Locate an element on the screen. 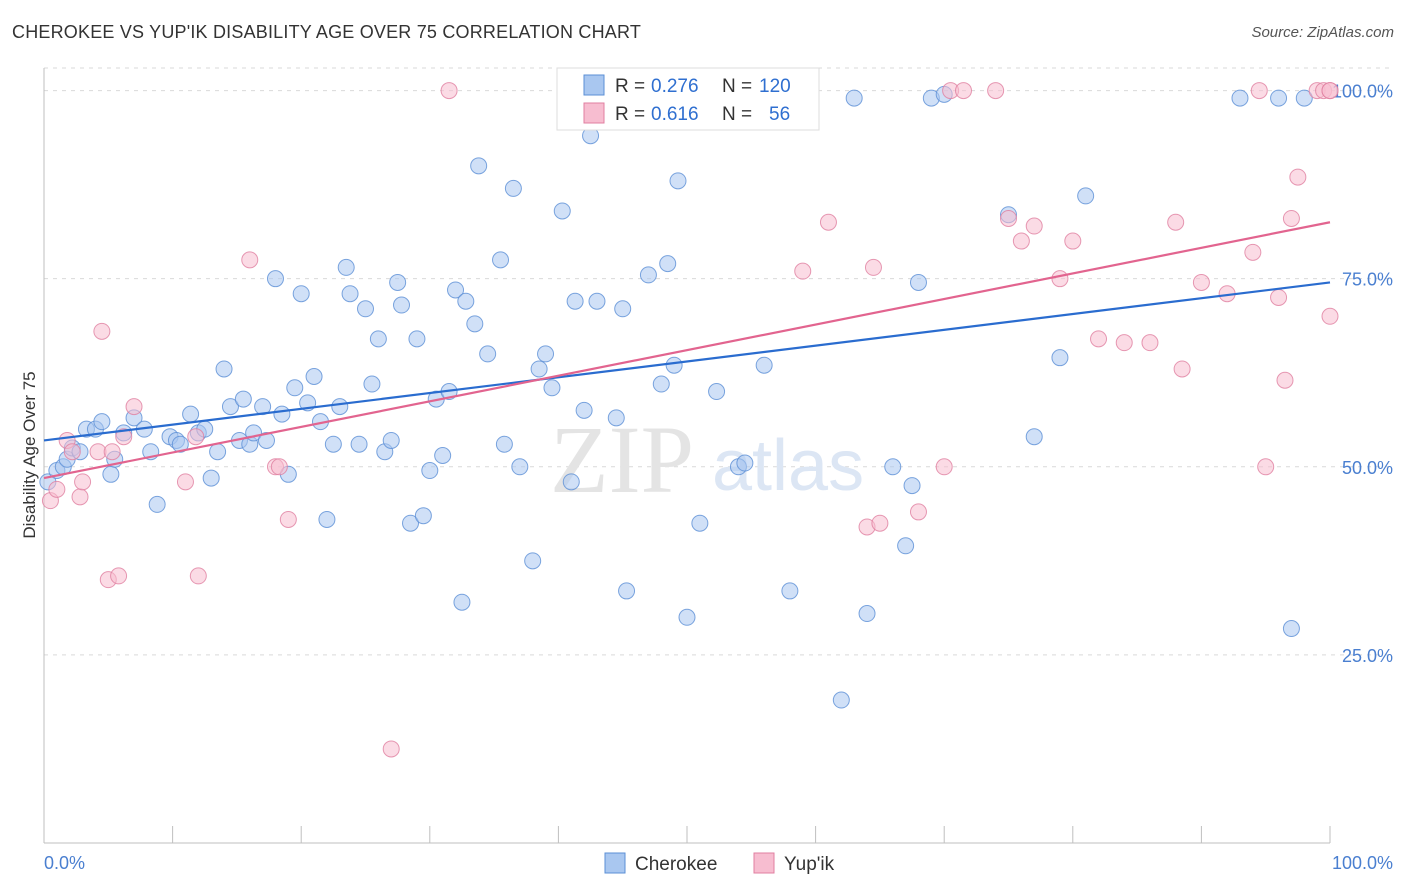  stats-r-label-yupik: R = is located at coordinates (630, 114).